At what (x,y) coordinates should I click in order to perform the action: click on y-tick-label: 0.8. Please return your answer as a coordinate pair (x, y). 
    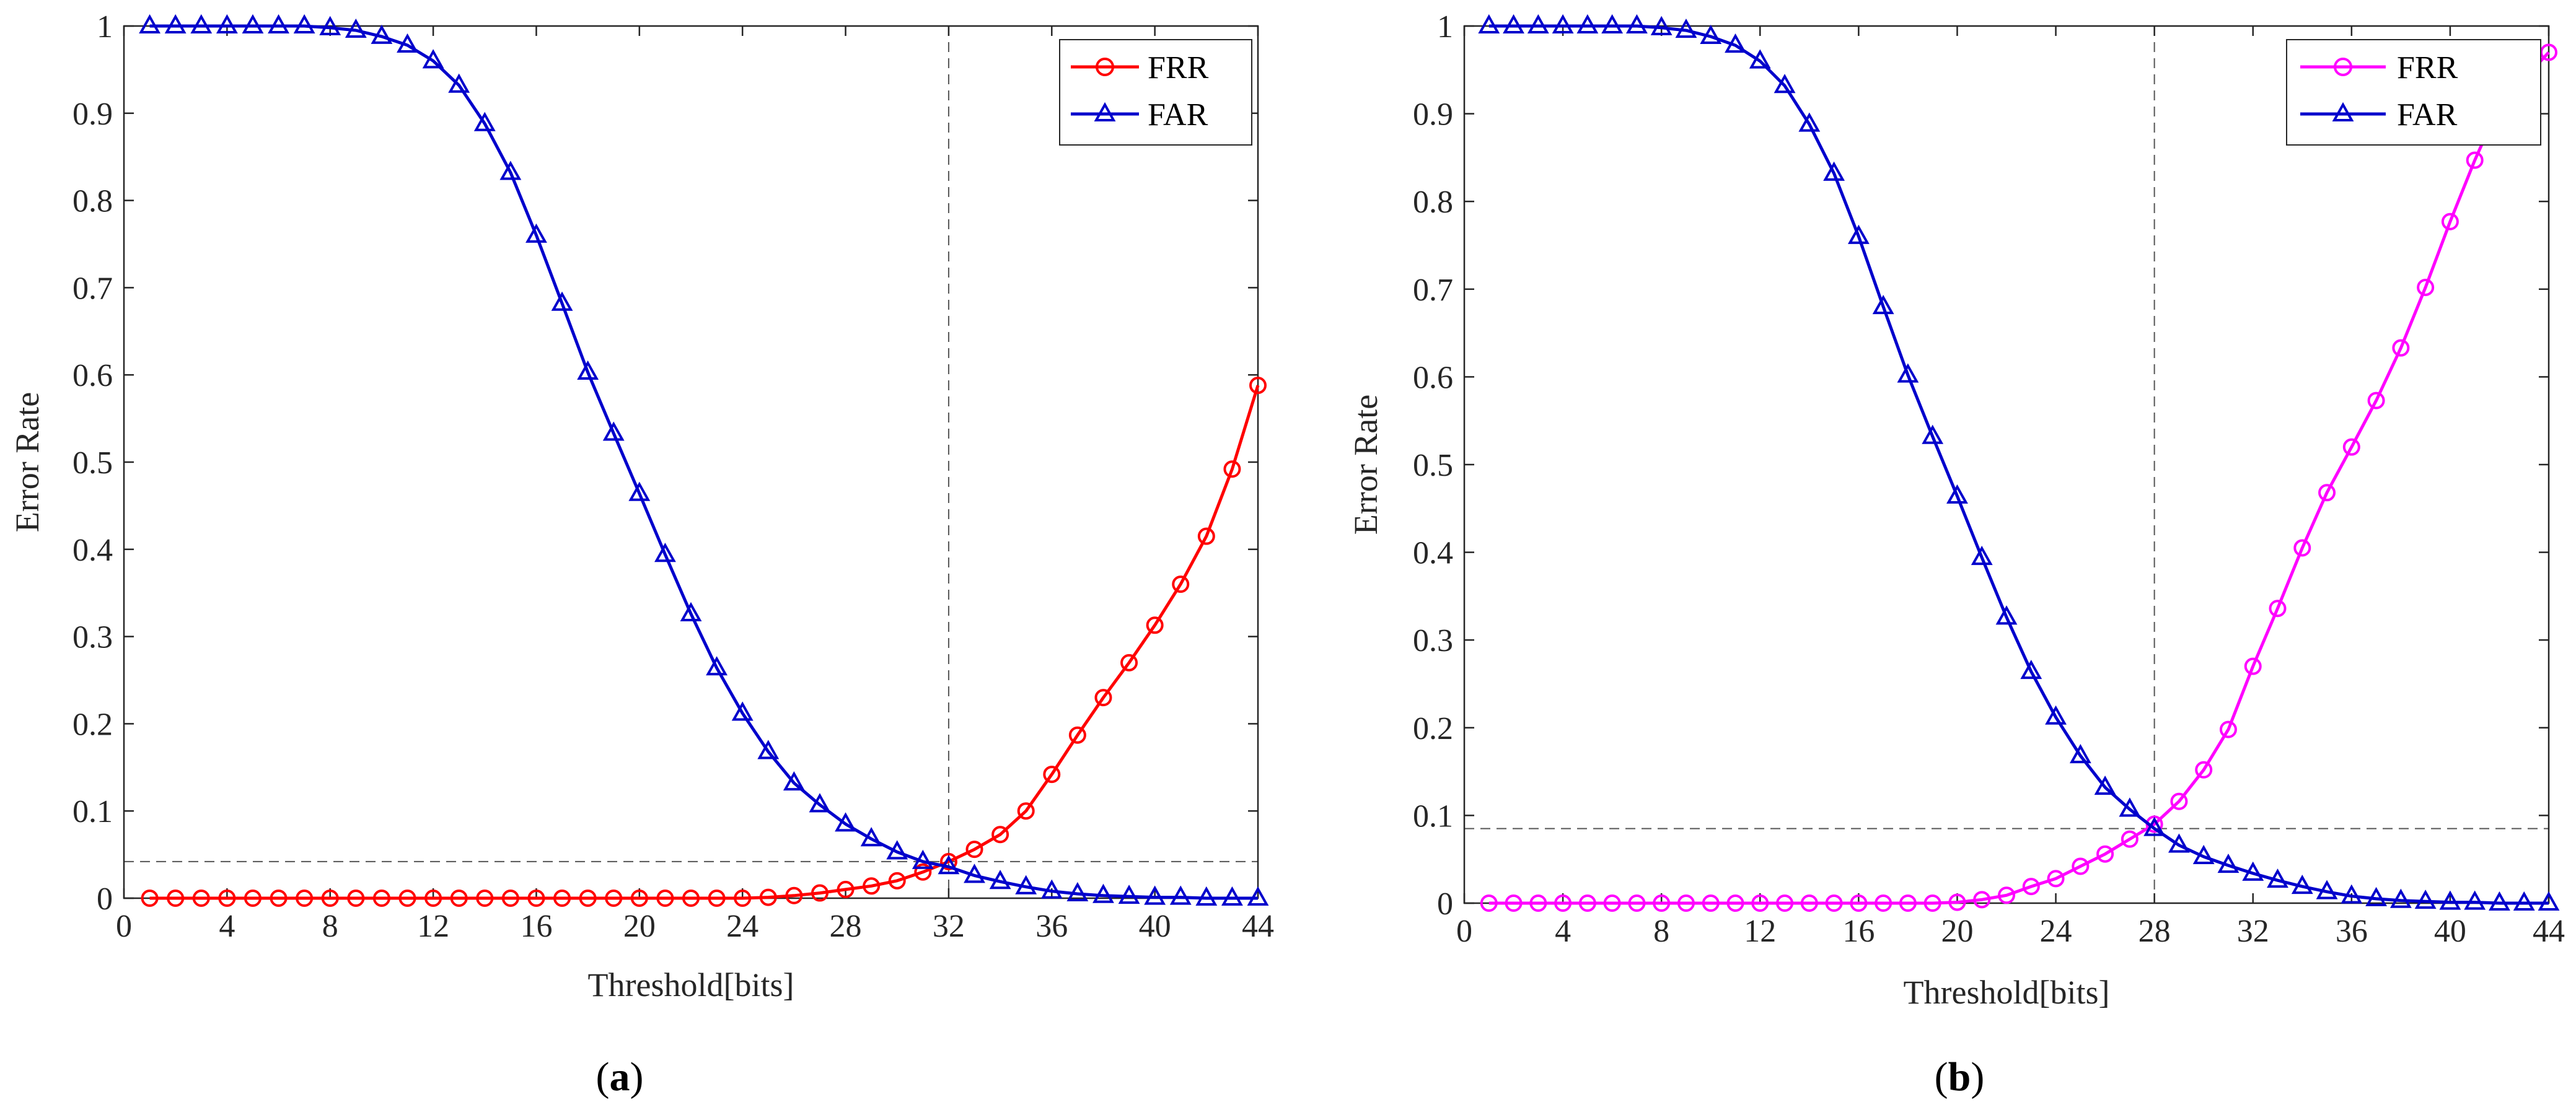
    Looking at the image, I should click on (93, 201).